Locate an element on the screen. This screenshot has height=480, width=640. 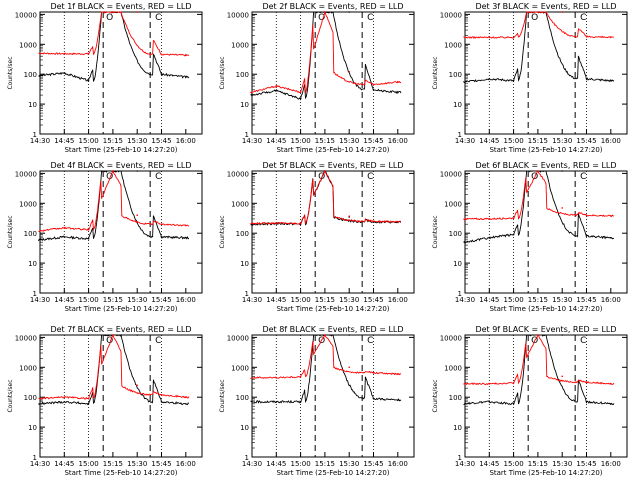
x-axis-label: Start Time (25-Feb-10 14:27:20) is located at coordinates (120, 473).